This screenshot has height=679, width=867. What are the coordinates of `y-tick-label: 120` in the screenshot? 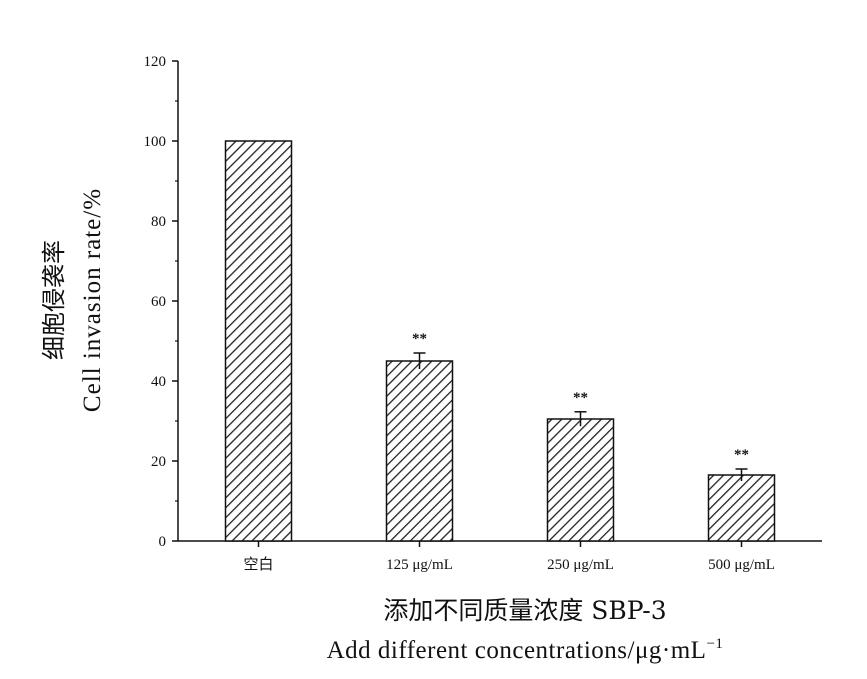 It's located at (155, 62).